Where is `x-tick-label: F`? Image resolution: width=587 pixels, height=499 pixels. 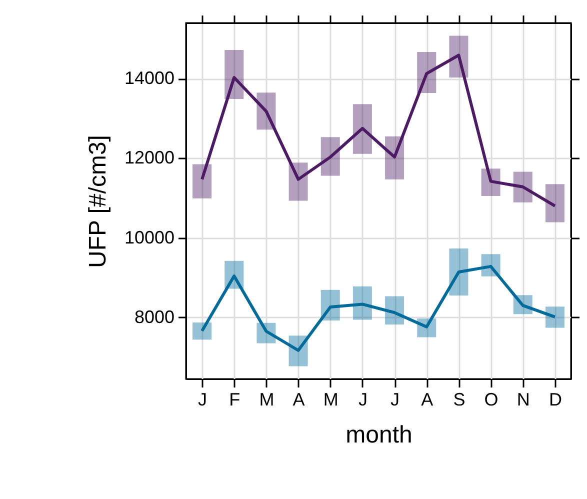 x-tick-label: F is located at coordinates (234, 400).